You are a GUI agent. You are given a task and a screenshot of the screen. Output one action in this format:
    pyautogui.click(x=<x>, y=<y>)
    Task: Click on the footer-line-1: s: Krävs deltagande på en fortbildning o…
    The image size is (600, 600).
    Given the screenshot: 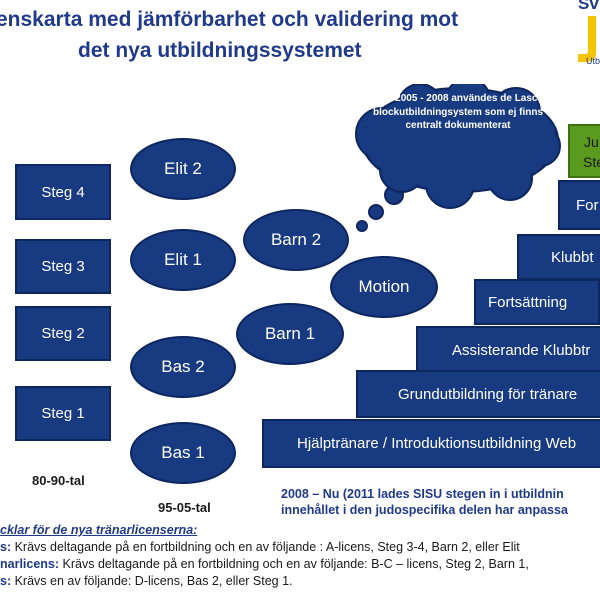 What is the action you would take?
    pyautogui.click(x=260, y=547)
    